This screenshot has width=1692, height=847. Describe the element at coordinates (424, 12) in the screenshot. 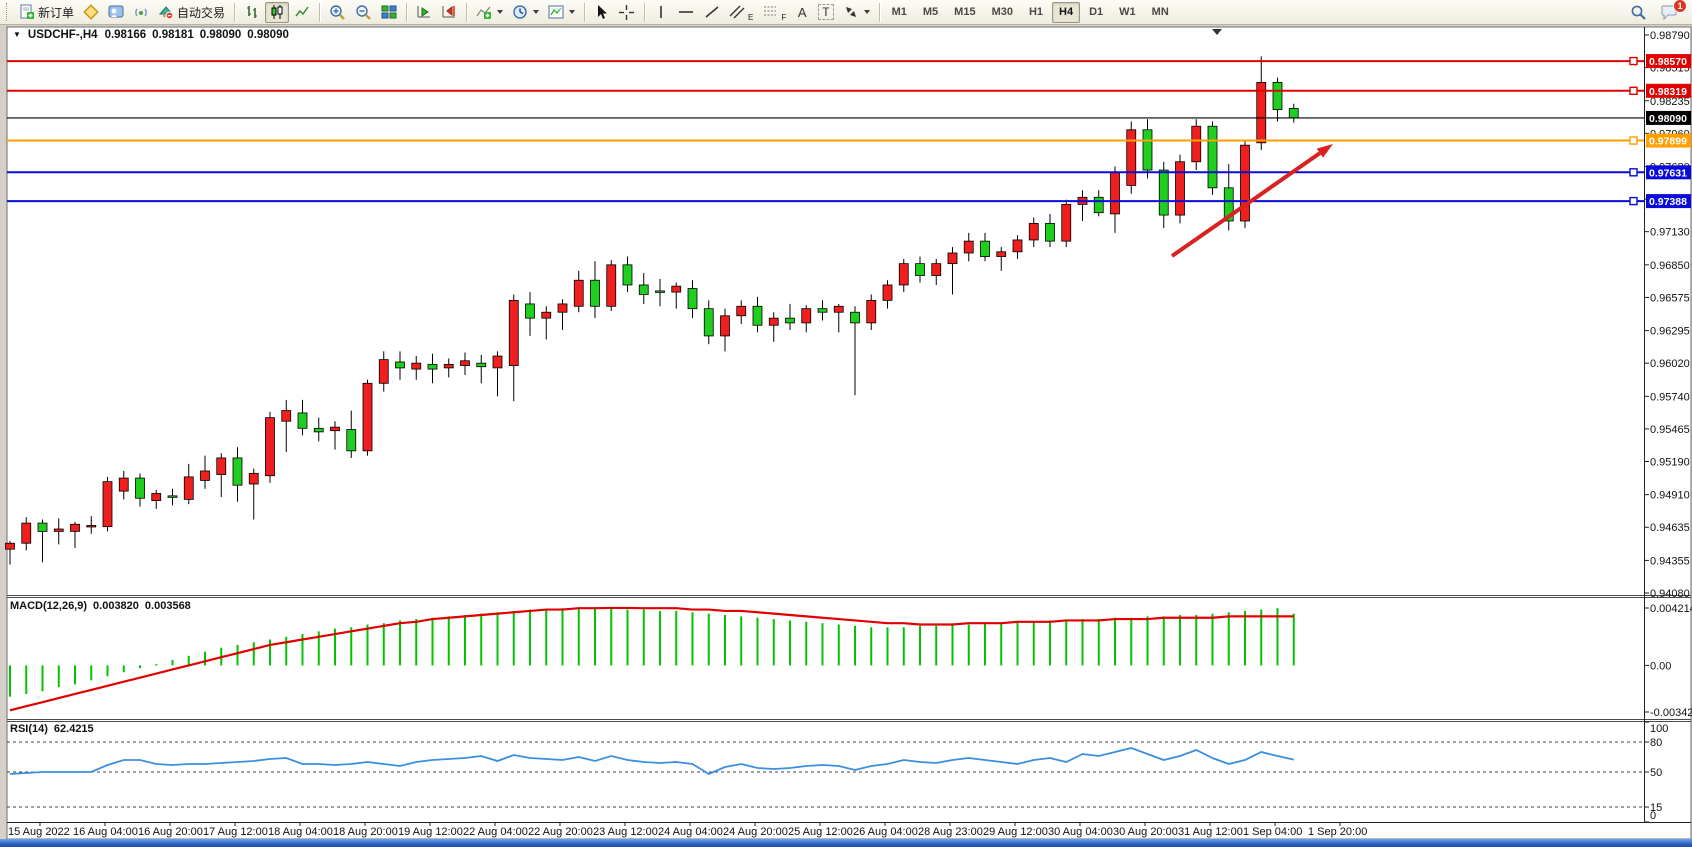

I see `auto-scroll-button` at that location.